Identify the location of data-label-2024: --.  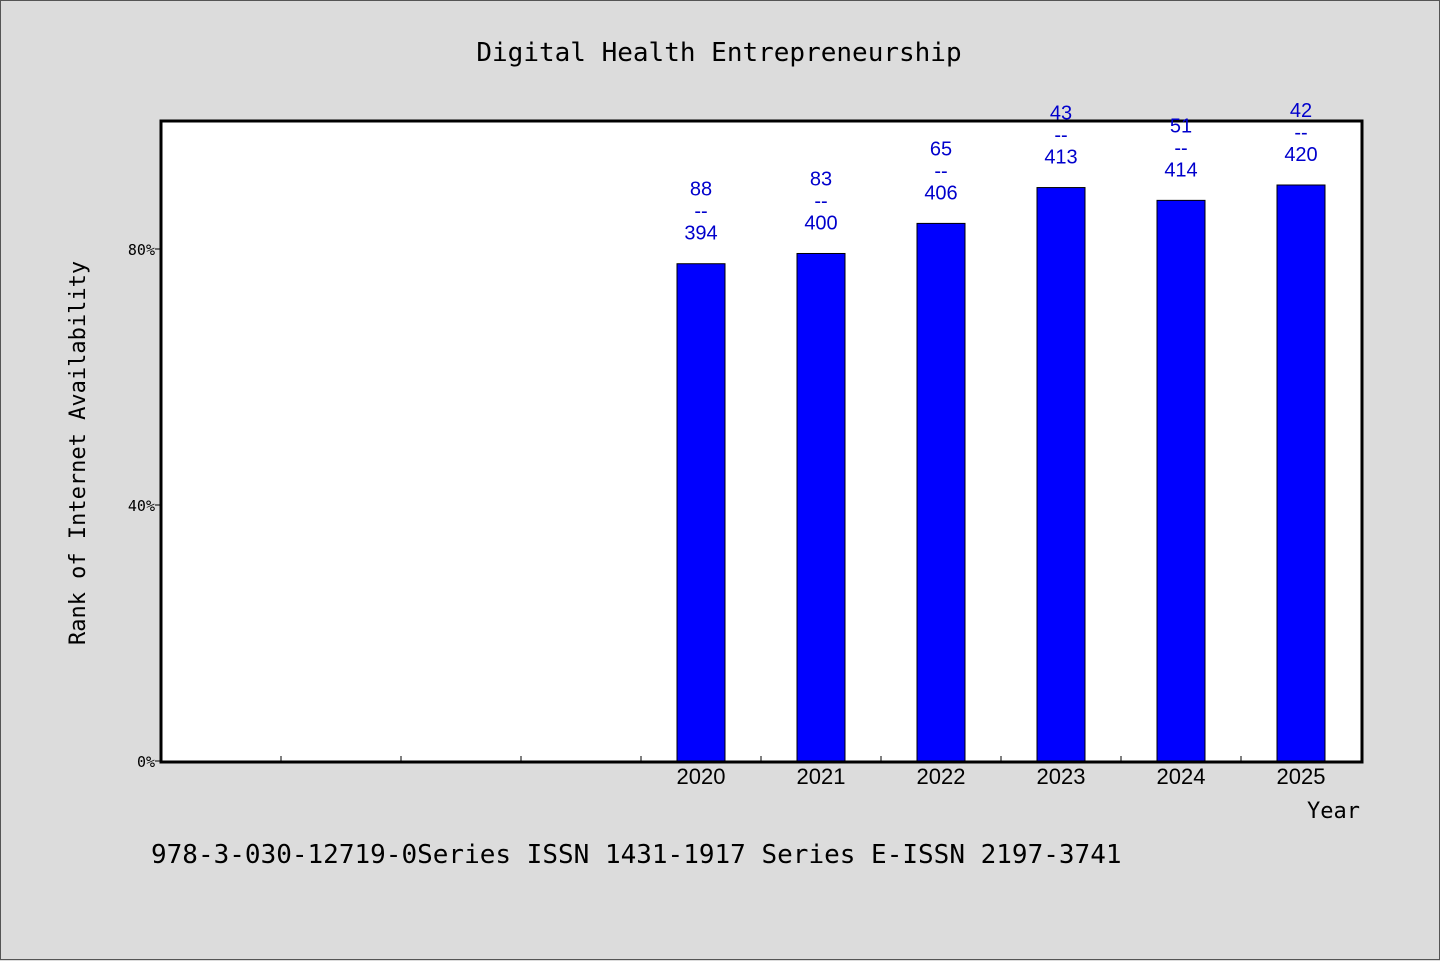
(1180, 148).